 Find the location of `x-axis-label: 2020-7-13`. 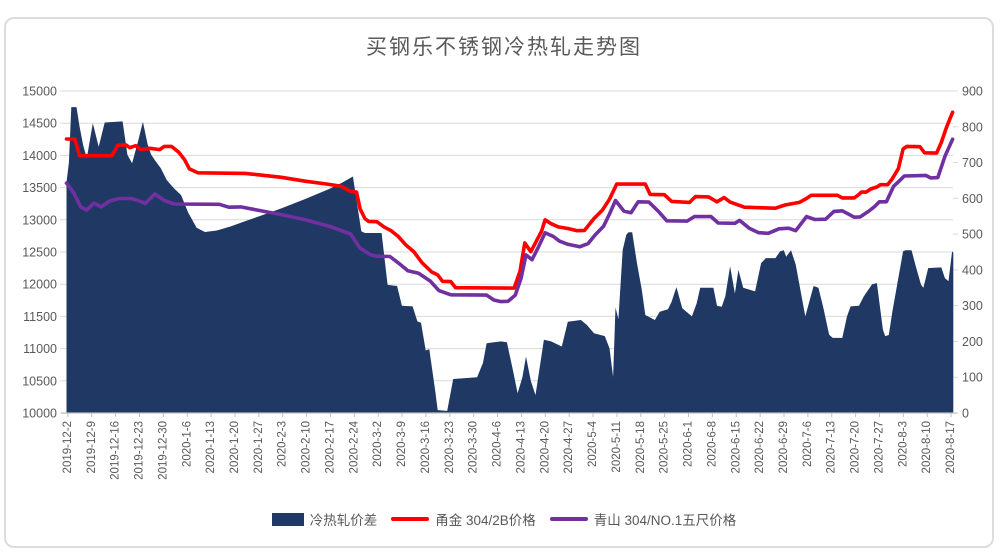

x-axis-label: 2020-7-13 is located at coordinates (832, 447).